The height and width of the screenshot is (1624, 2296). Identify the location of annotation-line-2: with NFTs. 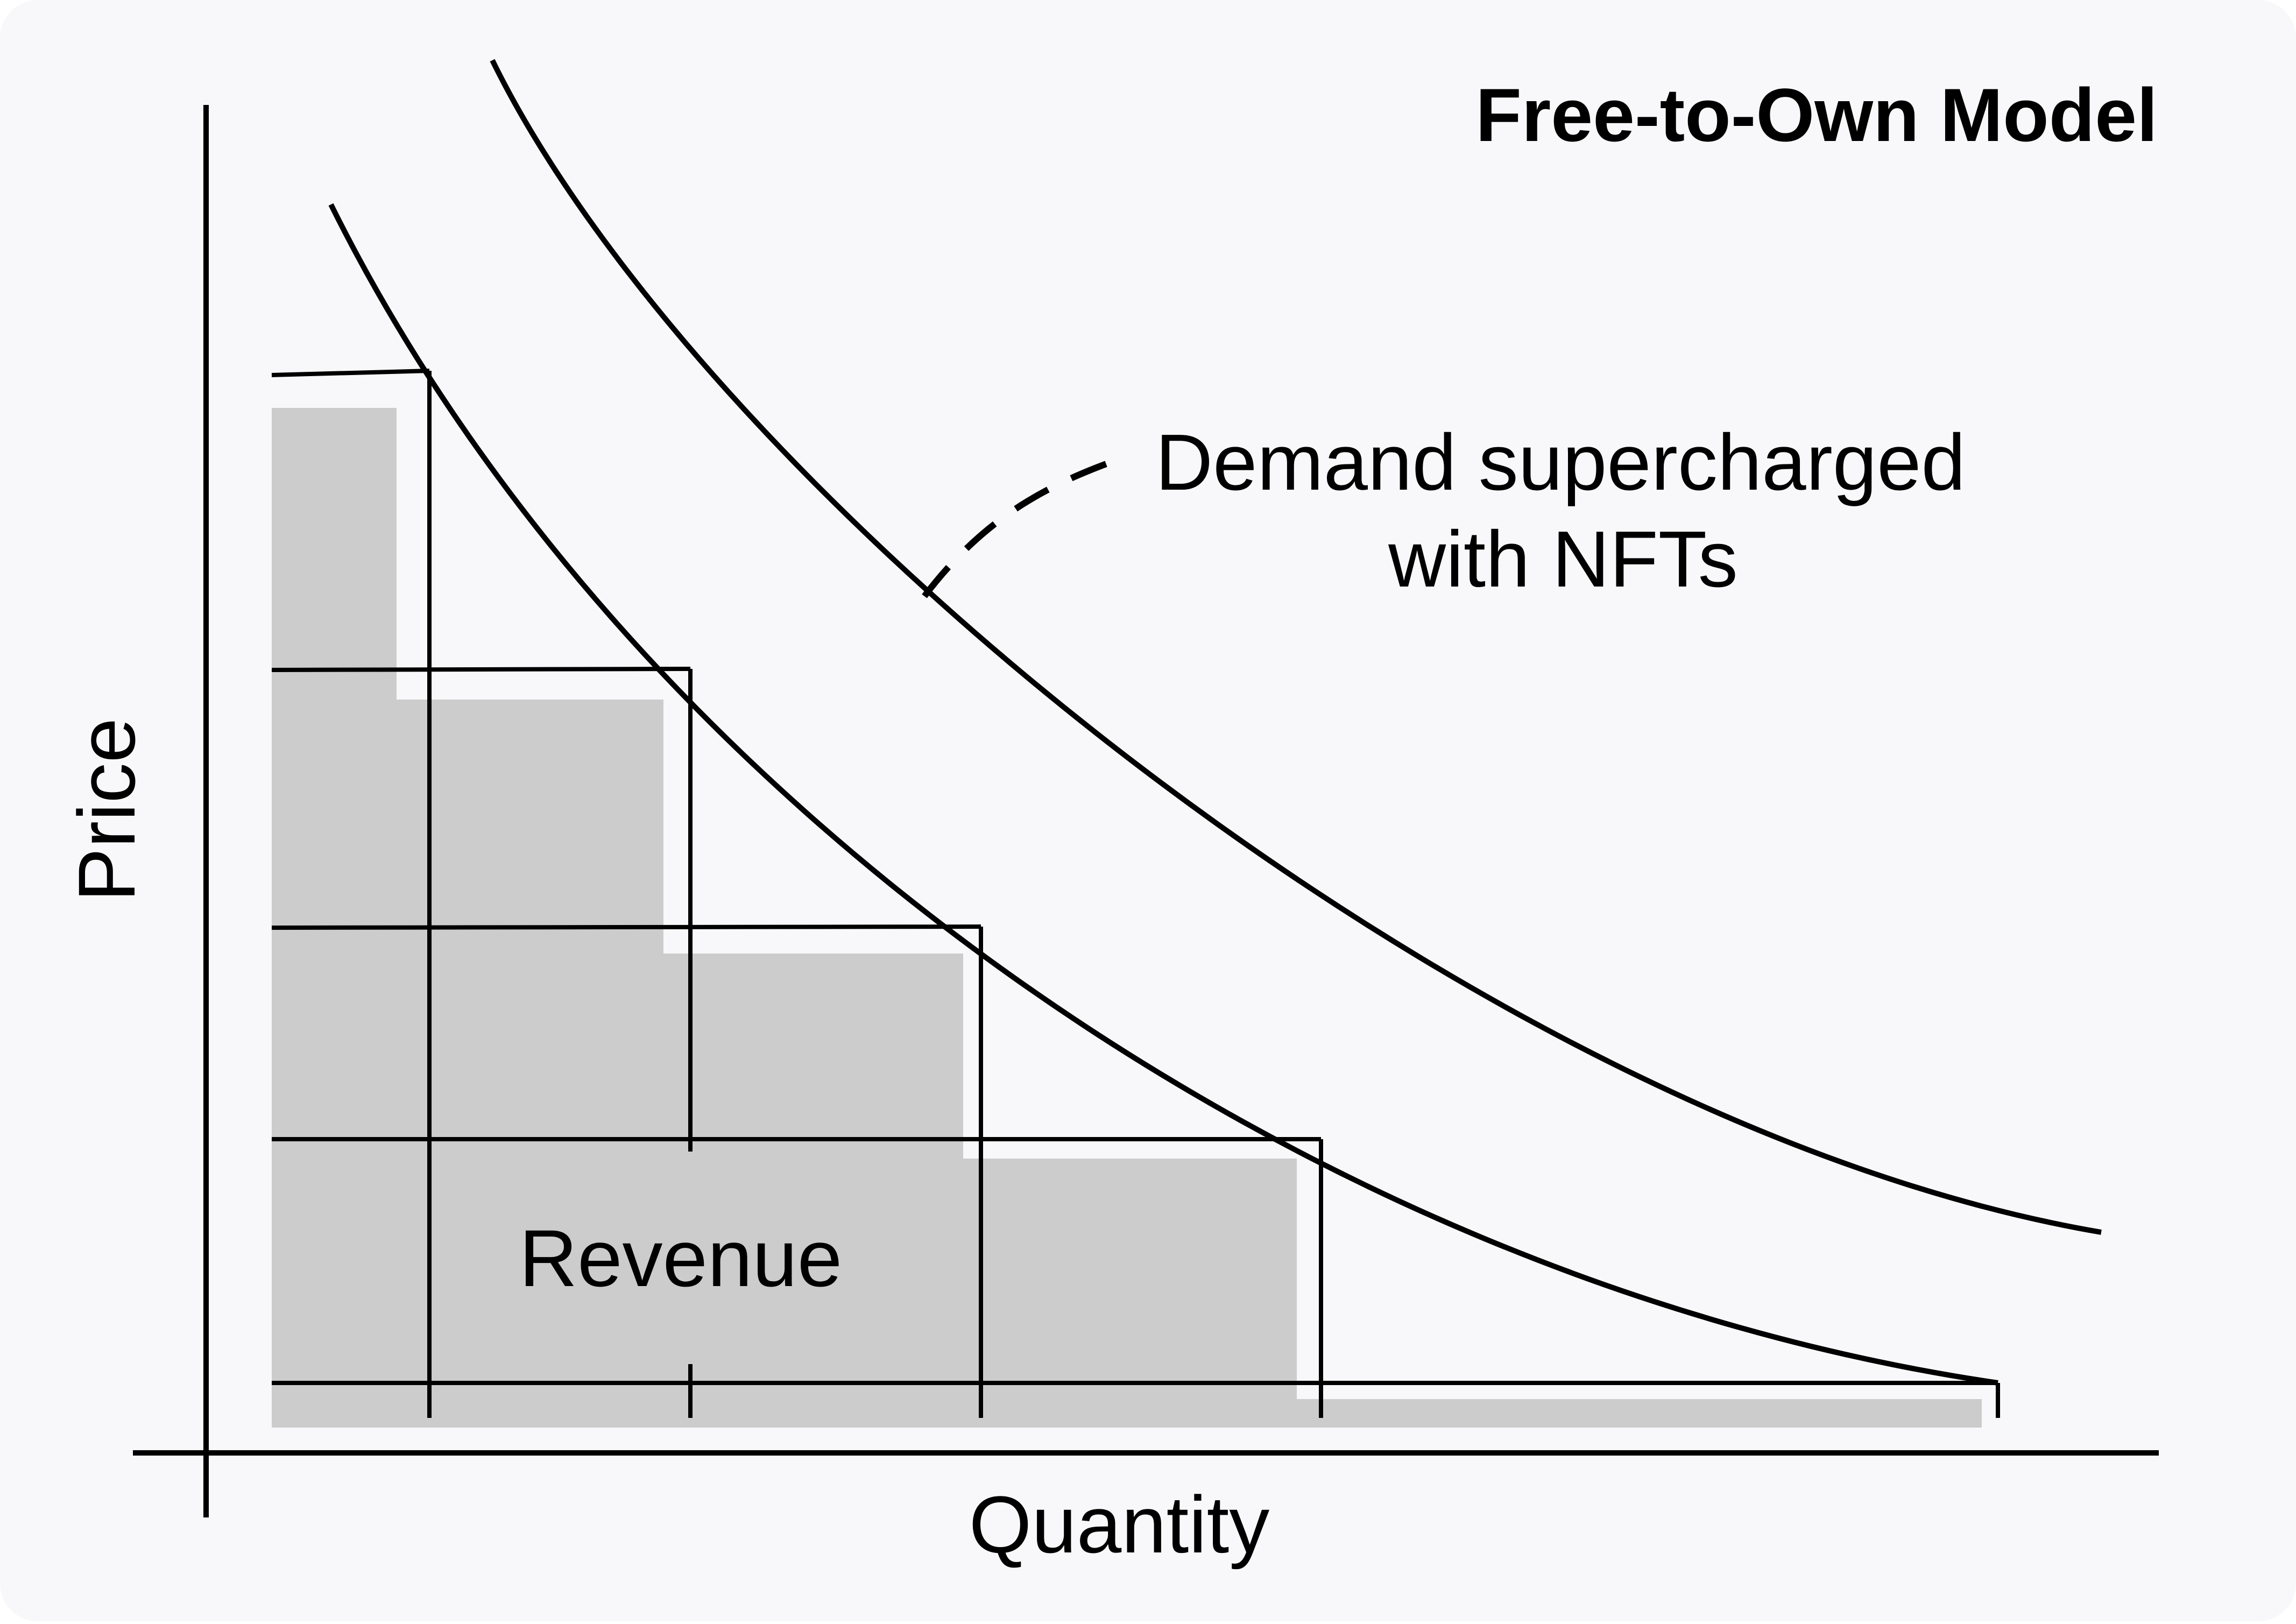
(1563, 559).